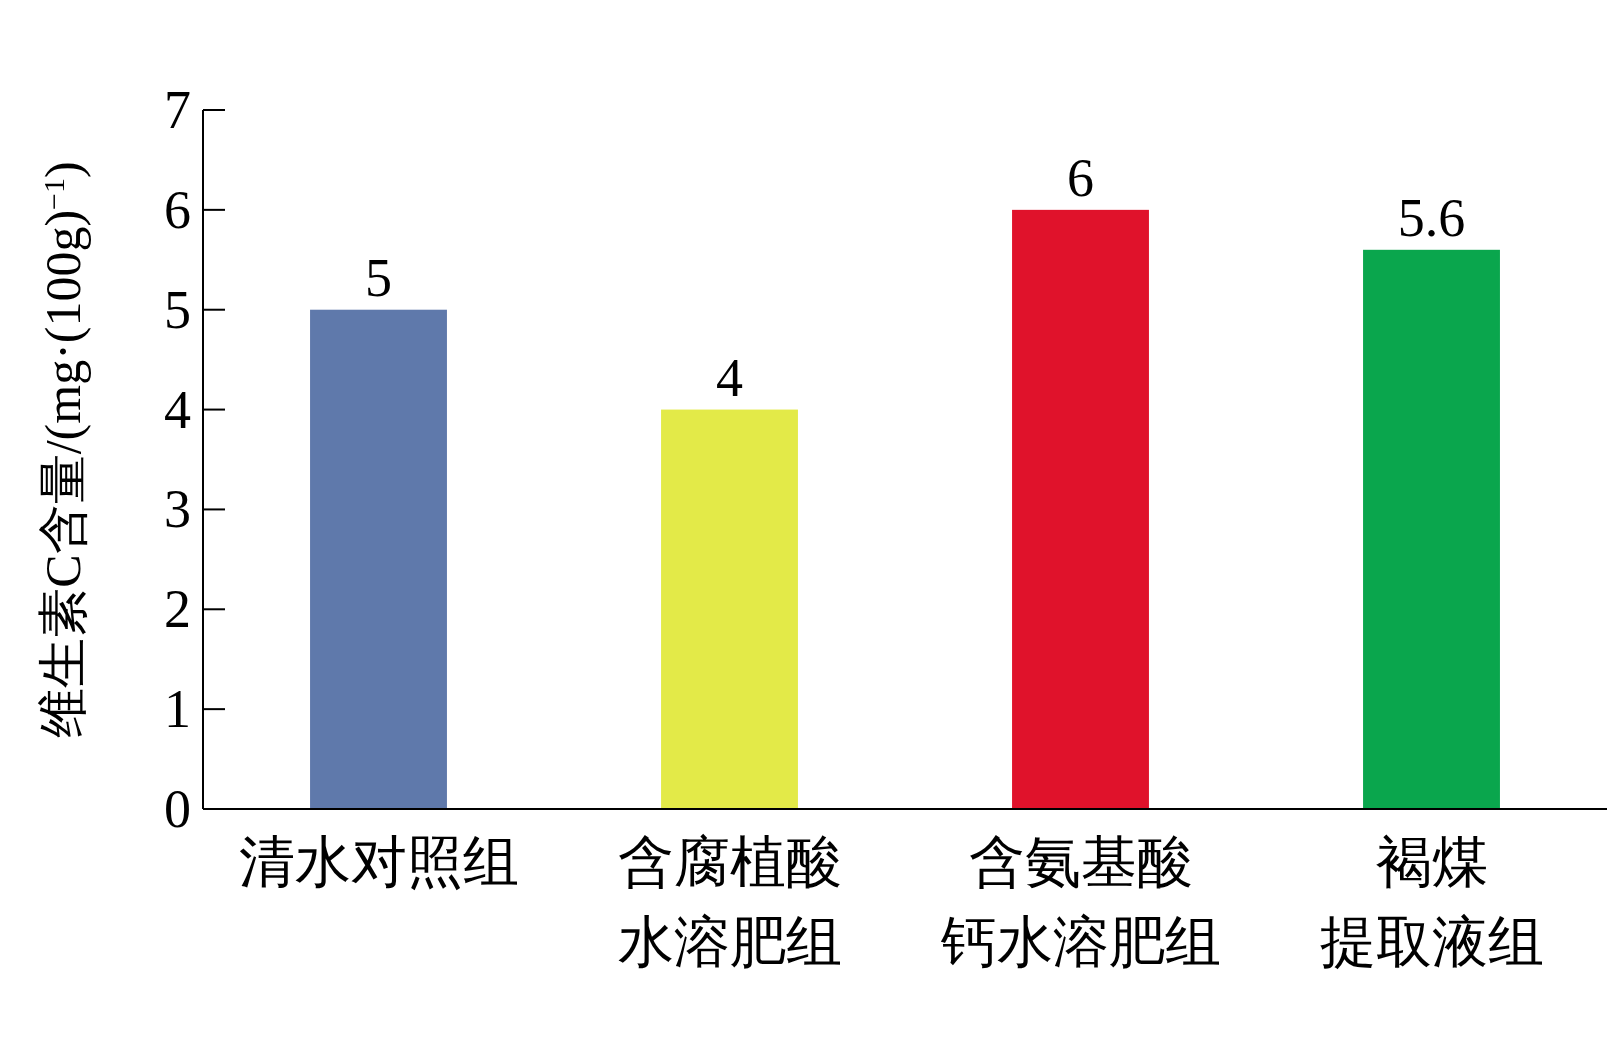 This screenshot has height=1037, width=1607. What do you see at coordinates (378, 277) in the screenshot?
I see `data-label: 5` at bounding box center [378, 277].